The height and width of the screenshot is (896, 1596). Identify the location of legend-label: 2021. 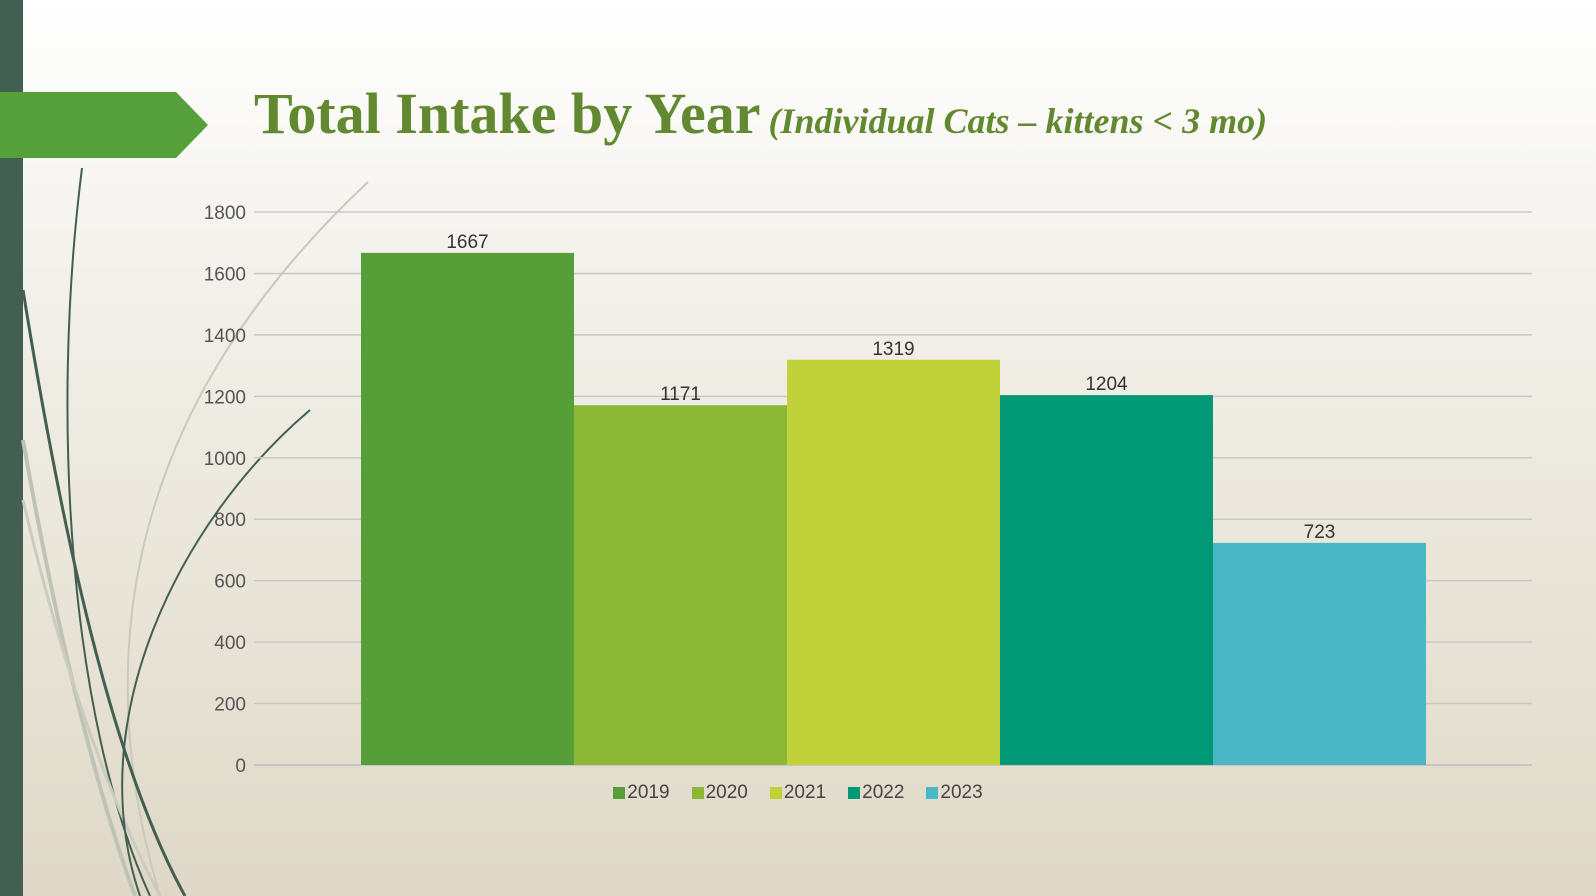
(805, 792).